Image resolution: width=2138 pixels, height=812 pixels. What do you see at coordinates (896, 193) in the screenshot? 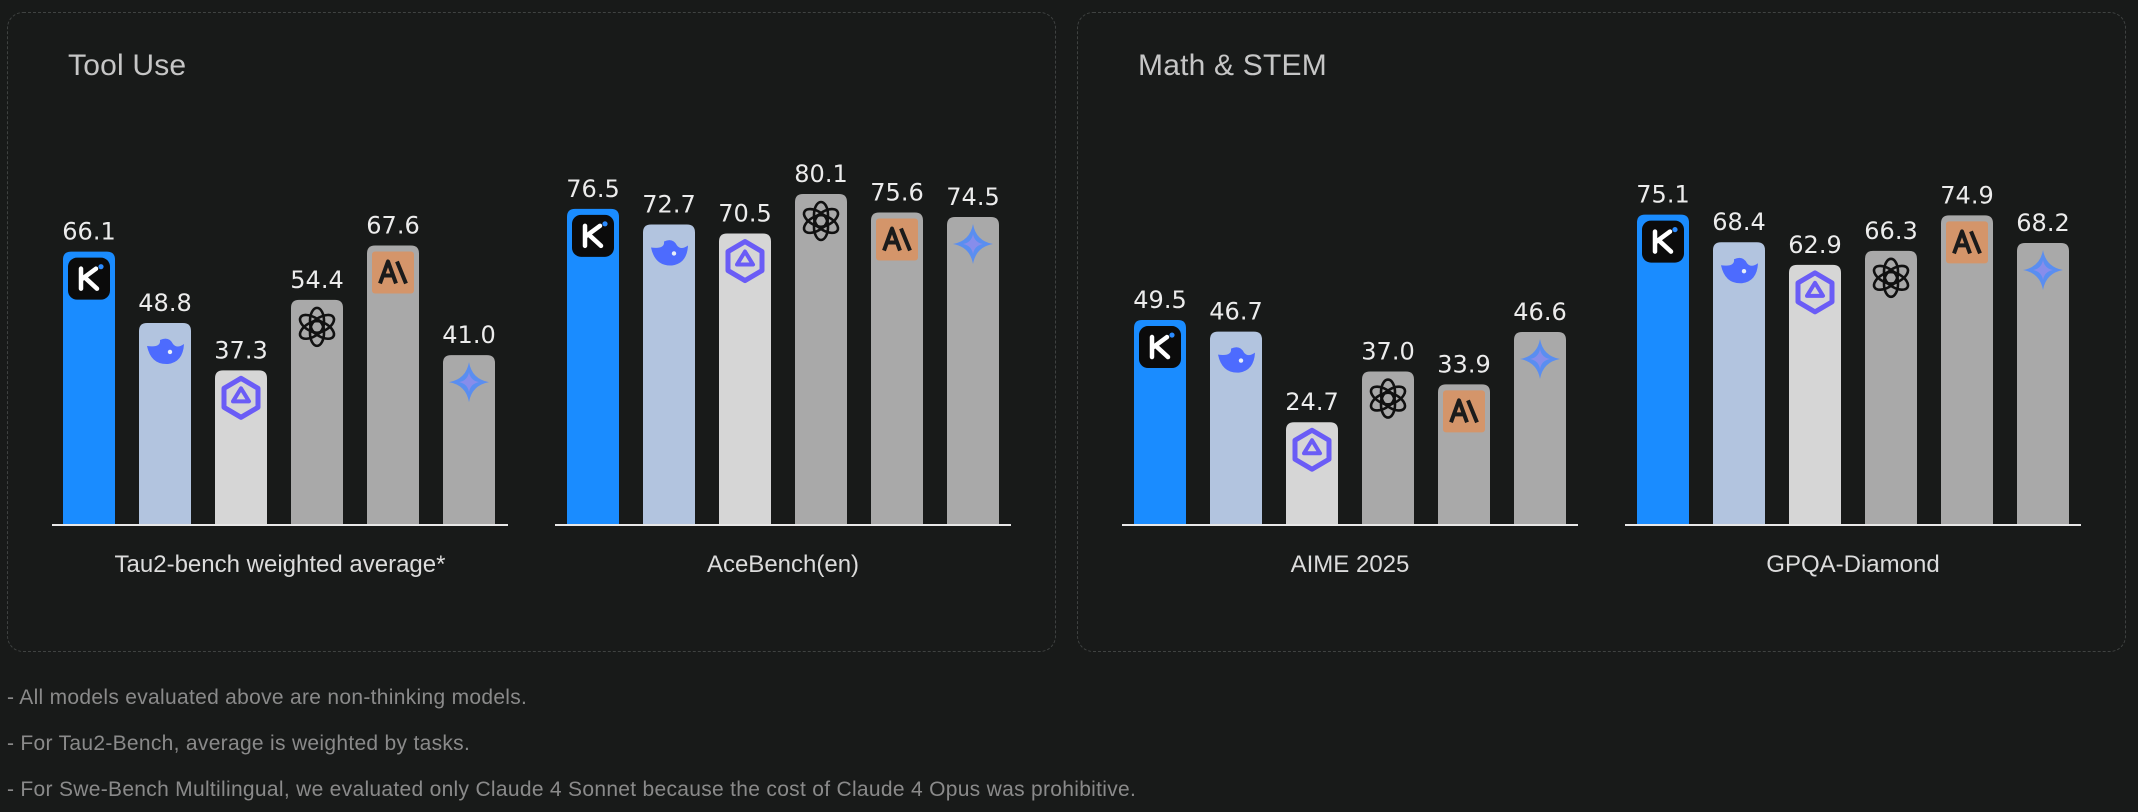
I see `bar-value-label: 75.6` at bounding box center [896, 193].